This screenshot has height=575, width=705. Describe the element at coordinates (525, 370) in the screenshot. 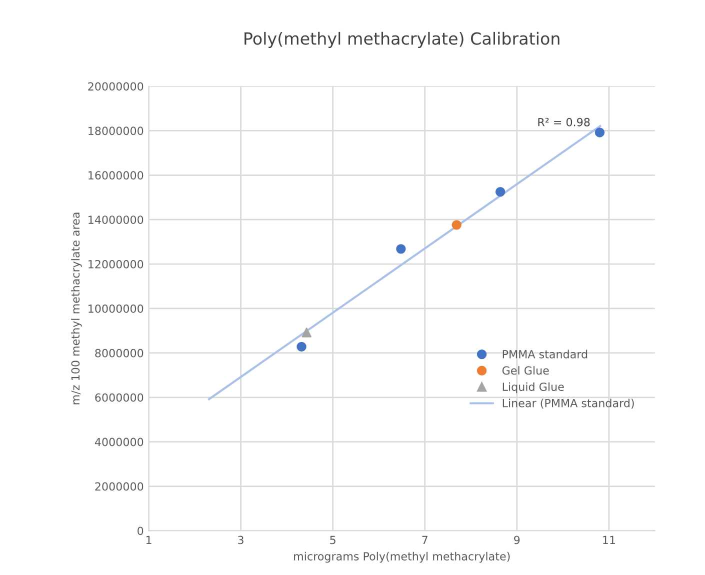

I see `legend-label: Gel Glue` at that location.